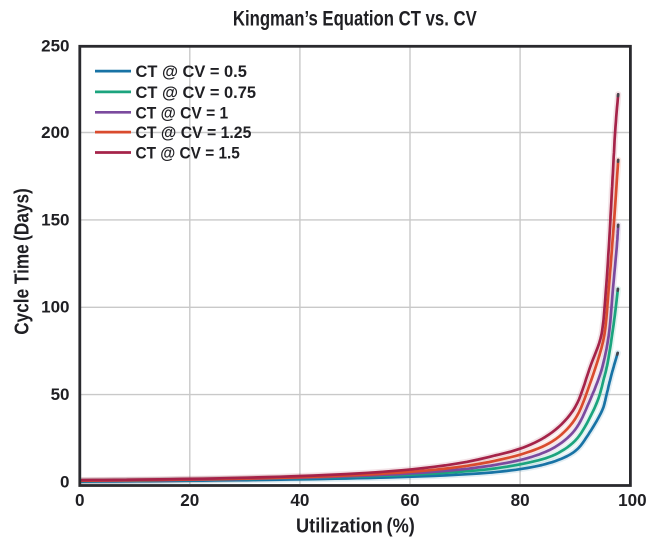  Describe the element at coordinates (355, 19) in the screenshot. I see `svg-text: Kingman’s Equation CT vs. CV` at that location.